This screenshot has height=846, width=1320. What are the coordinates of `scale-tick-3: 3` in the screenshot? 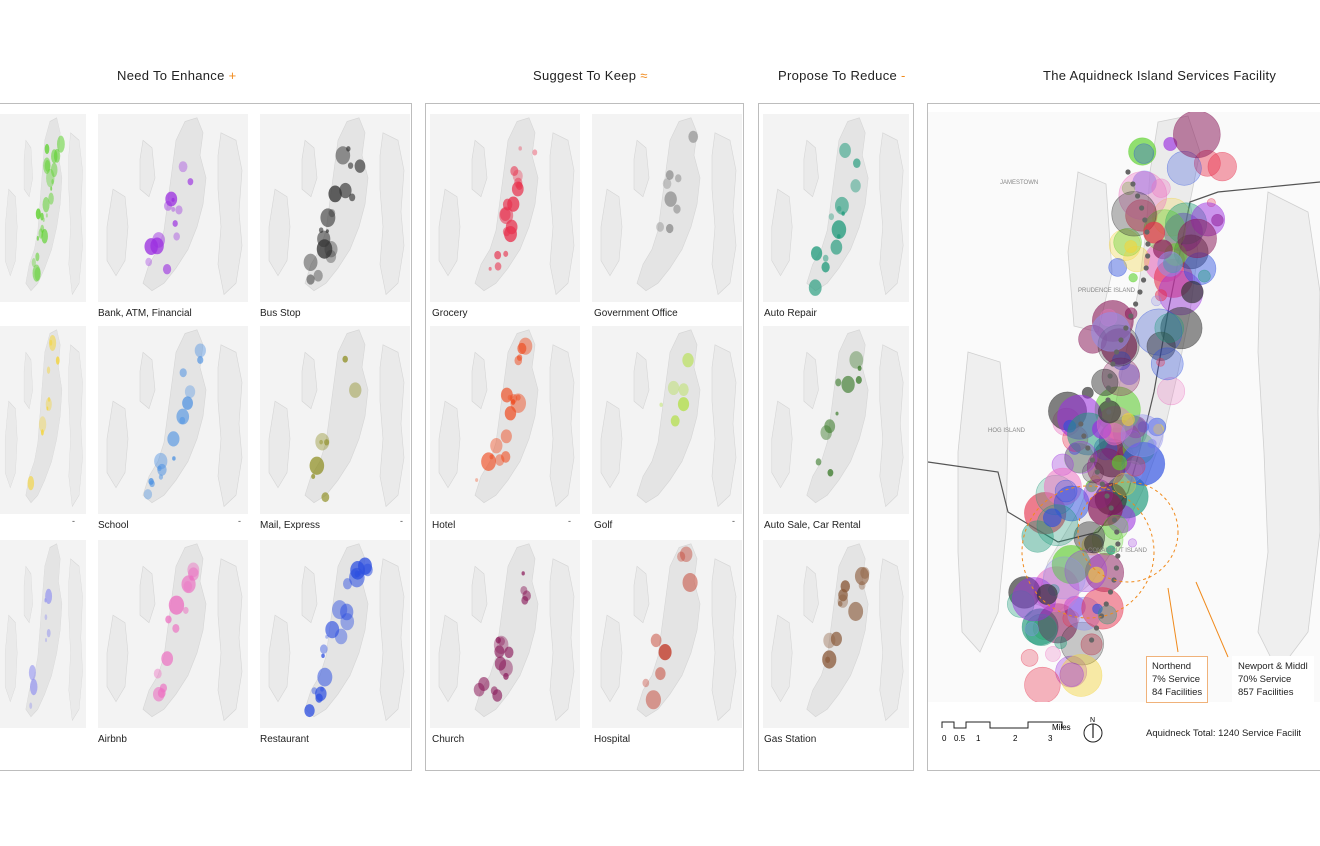 It's located at (1050, 738).